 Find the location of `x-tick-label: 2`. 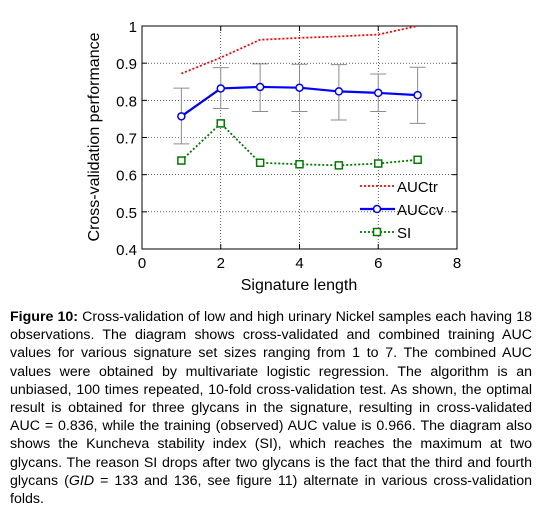

x-tick-label: 2 is located at coordinates (221, 263).